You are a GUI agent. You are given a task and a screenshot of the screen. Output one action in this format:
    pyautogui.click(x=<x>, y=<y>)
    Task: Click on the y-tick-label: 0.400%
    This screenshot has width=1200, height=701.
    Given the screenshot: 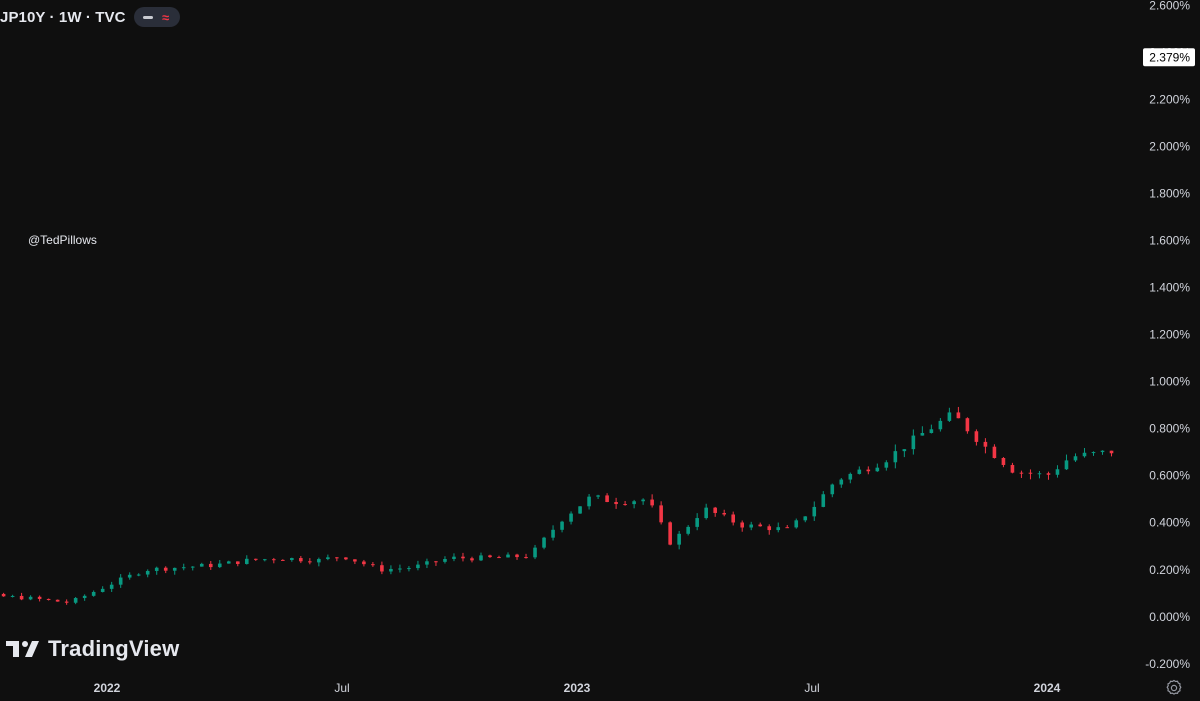 What is the action you would take?
    pyautogui.click(x=1169, y=523)
    